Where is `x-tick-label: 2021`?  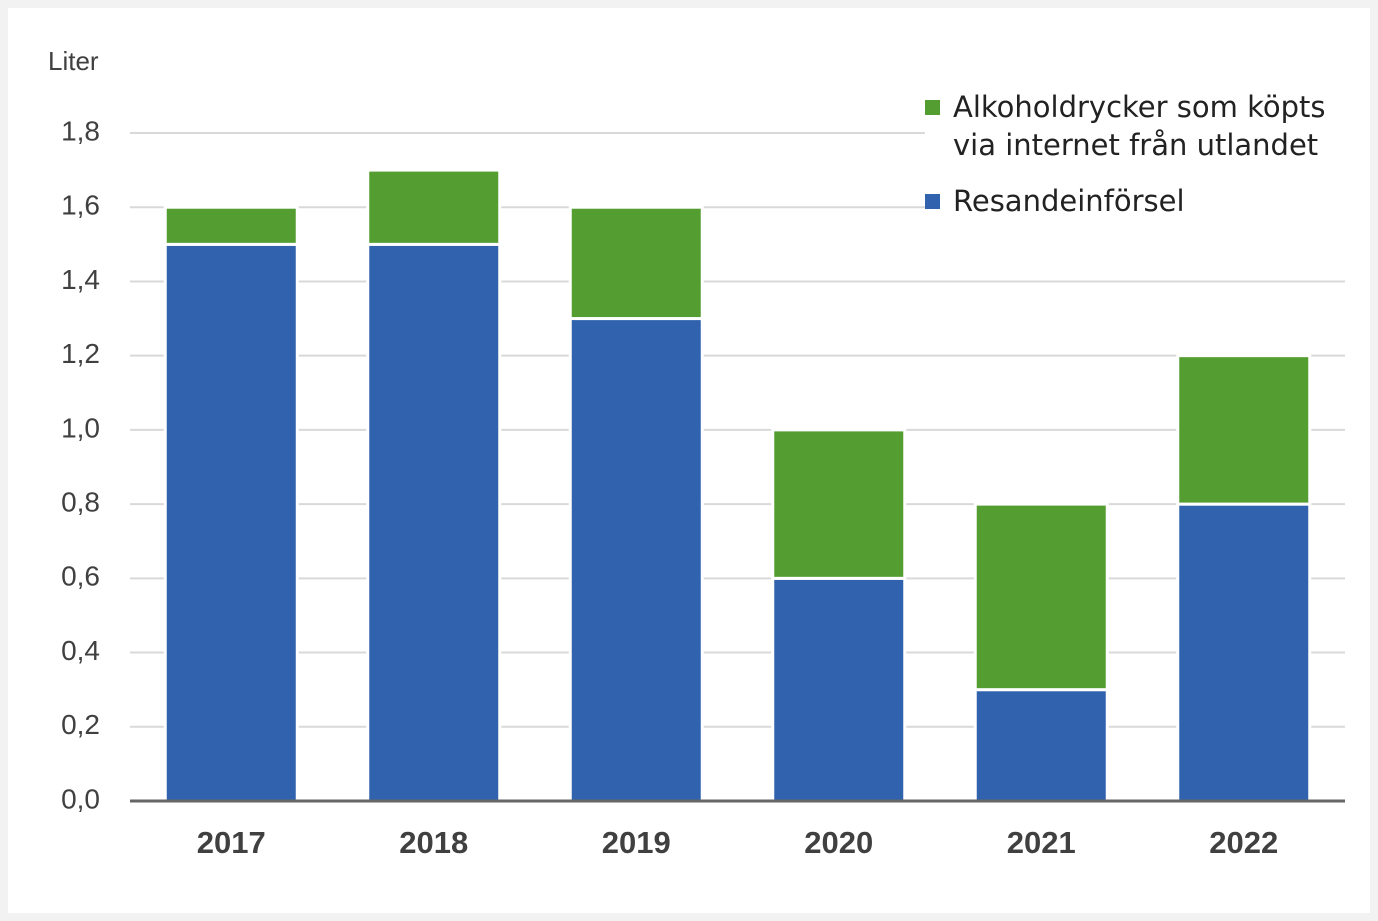
x-tick-label: 2021 is located at coordinates (1041, 842).